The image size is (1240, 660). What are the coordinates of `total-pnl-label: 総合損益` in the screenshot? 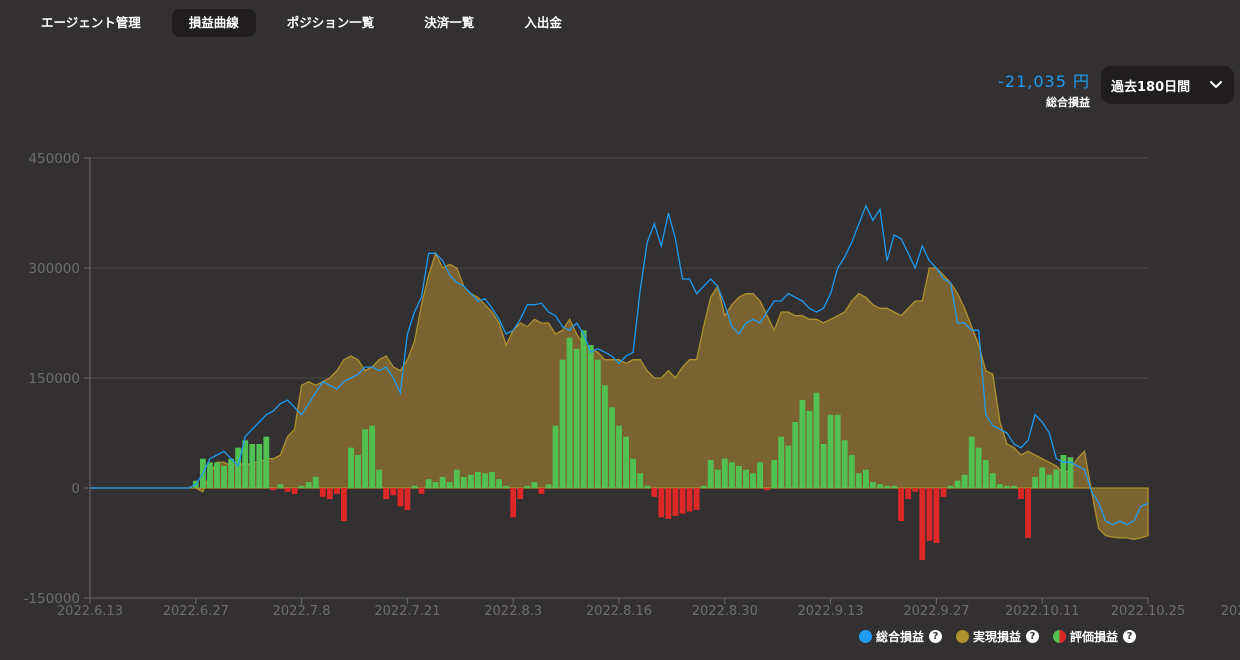 It's located at (1068, 102).